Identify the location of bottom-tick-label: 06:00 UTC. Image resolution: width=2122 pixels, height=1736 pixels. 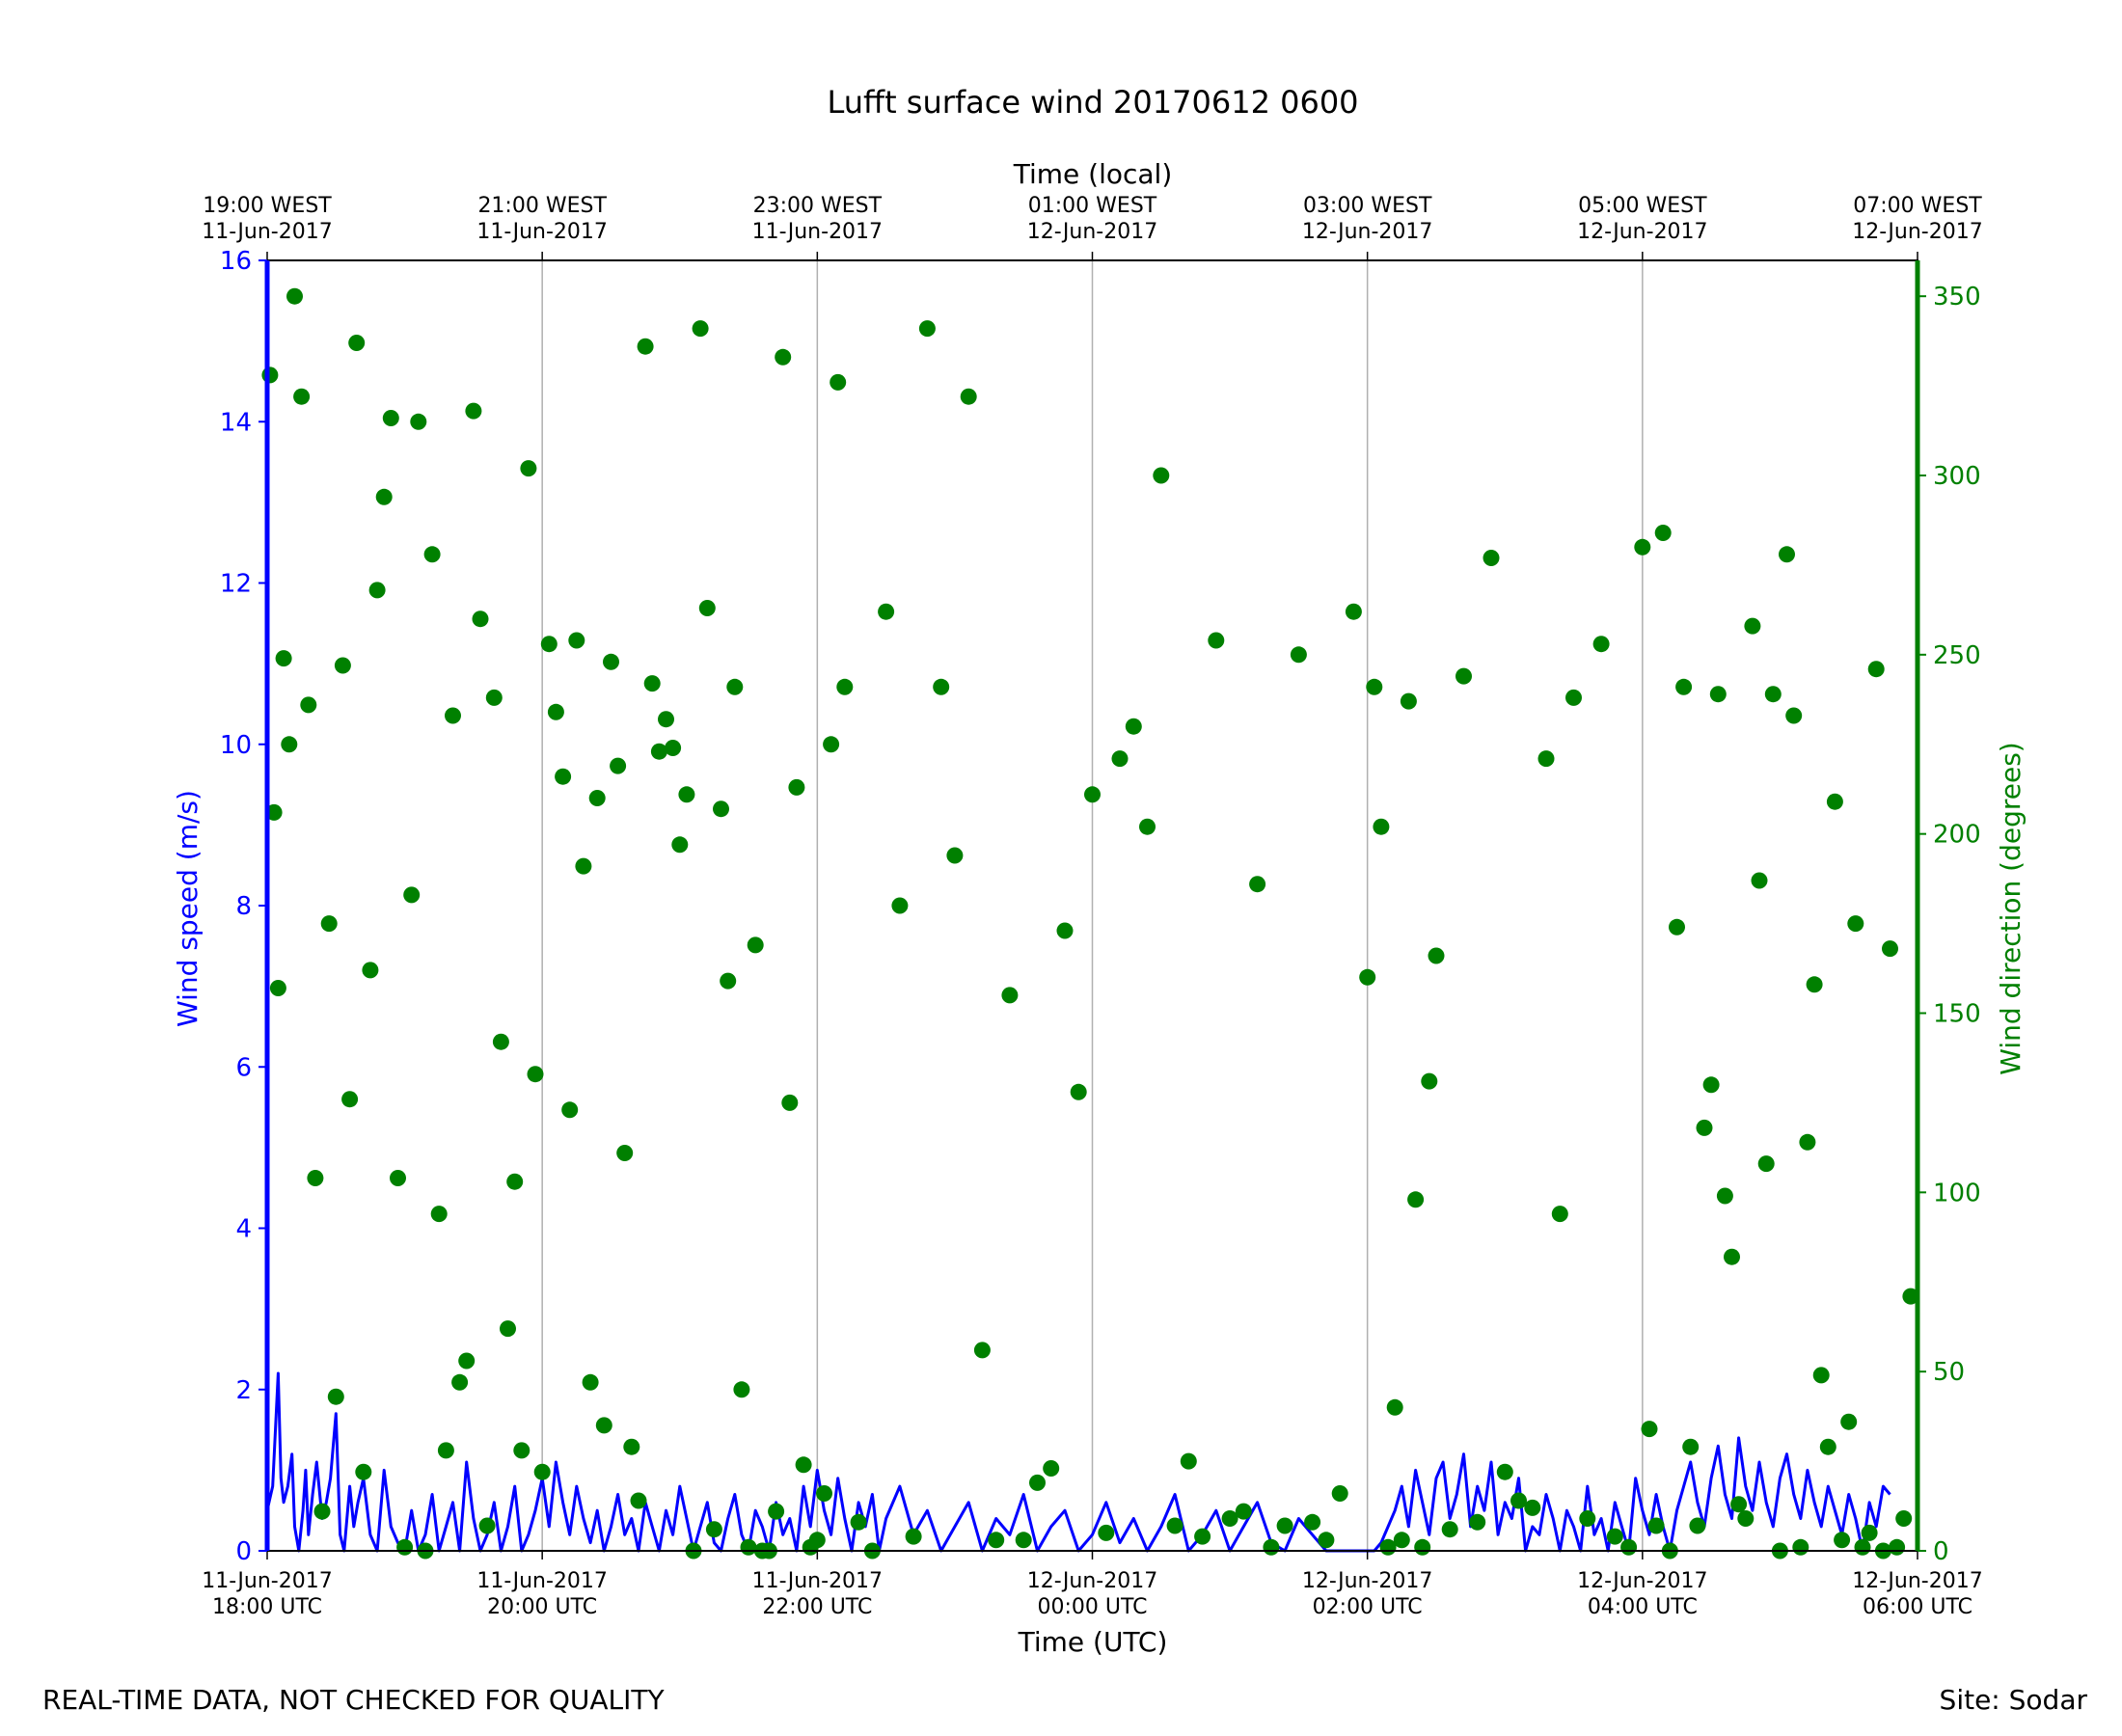
(1918, 1607).